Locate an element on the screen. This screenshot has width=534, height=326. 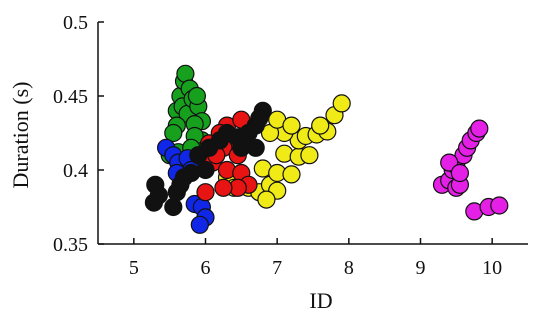
x-tick-label: 6 is located at coordinates (206, 268).